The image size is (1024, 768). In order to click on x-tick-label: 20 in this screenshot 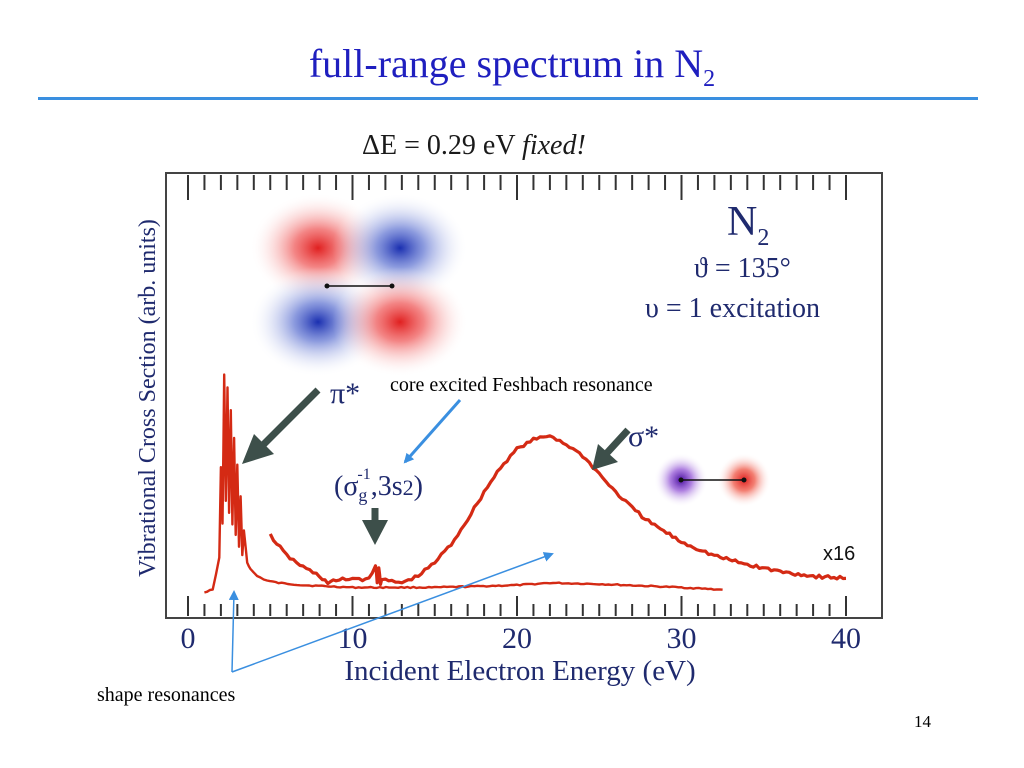, I will do `click(517, 638)`.